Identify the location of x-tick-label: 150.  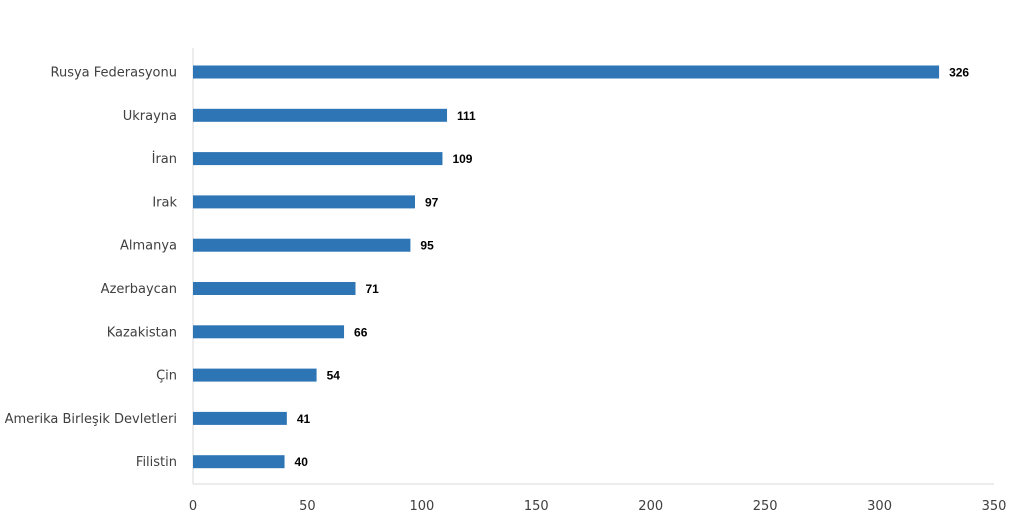
(536, 506).